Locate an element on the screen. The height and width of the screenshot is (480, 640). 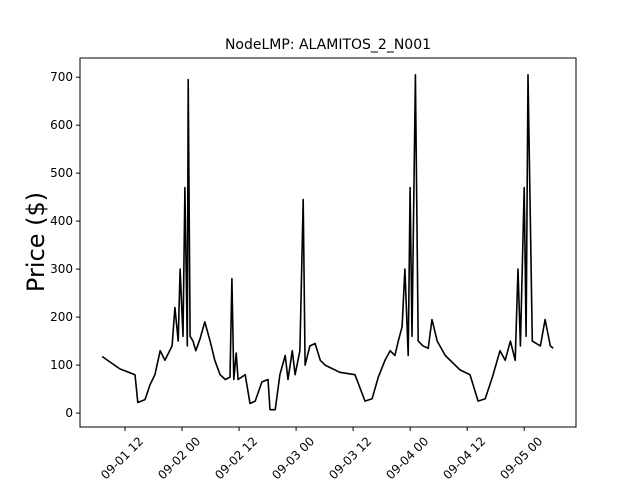
x-tick-label: 09-02 00 is located at coordinates (179, 457).